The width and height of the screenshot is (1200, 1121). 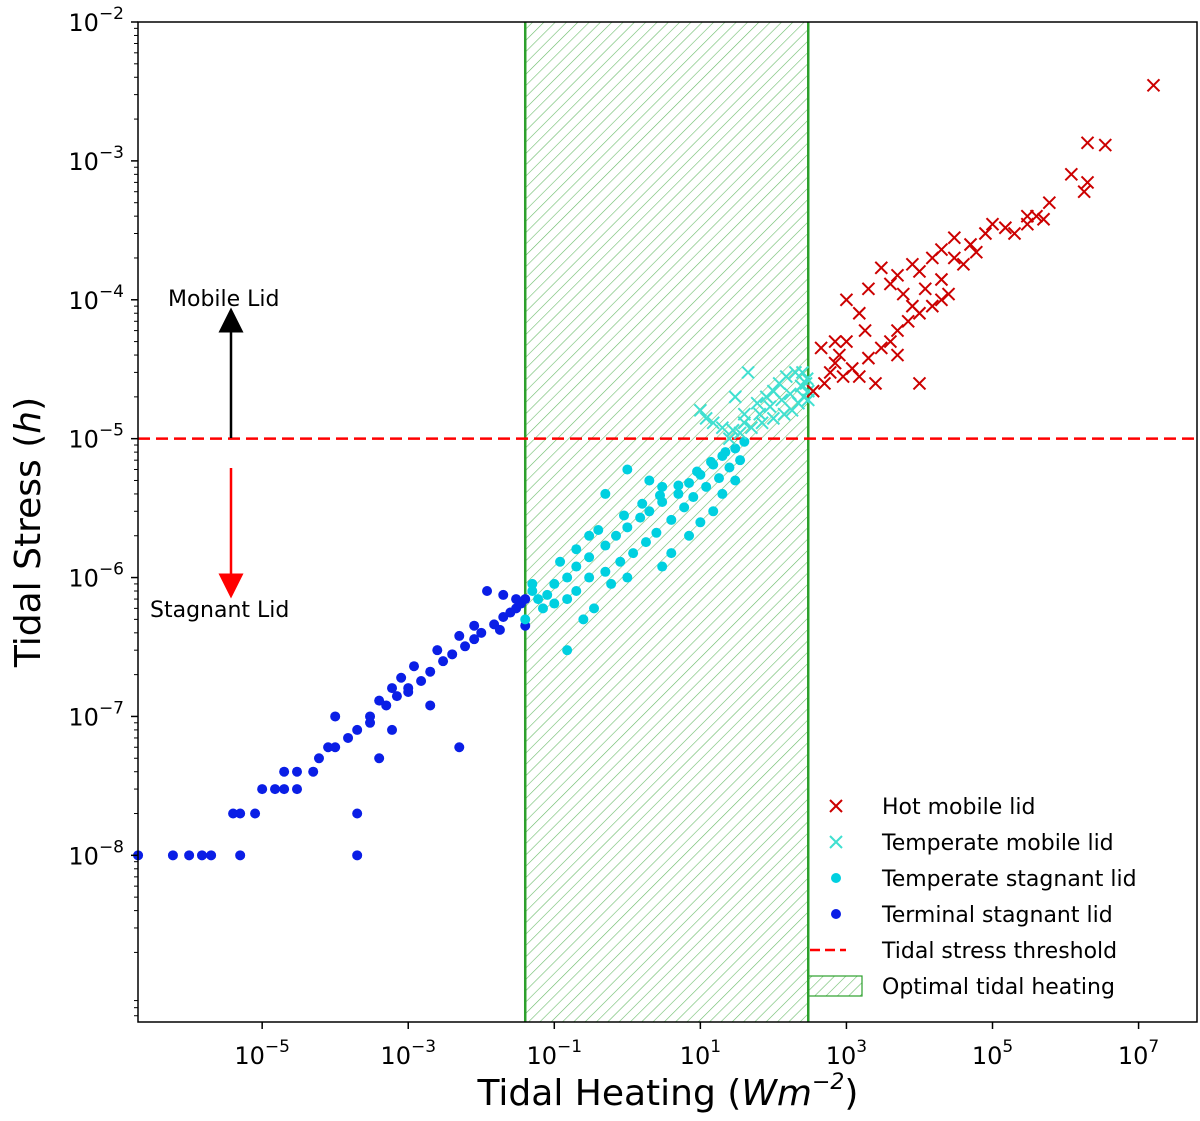 What do you see at coordinates (846, 1053) in the screenshot?
I see `x-tick-label: 103` at bounding box center [846, 1053].